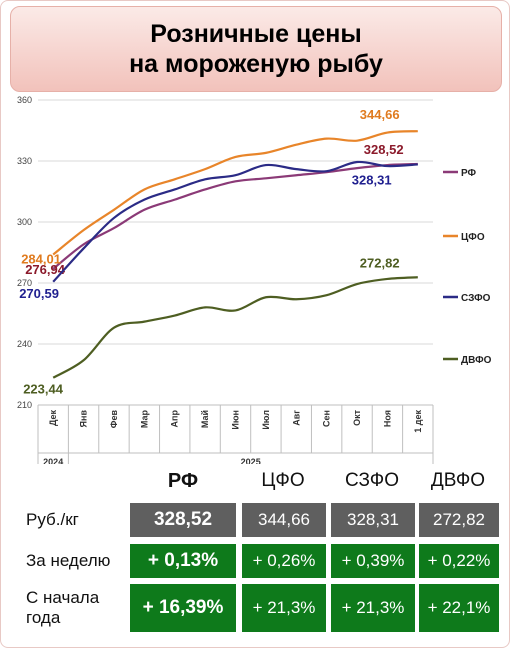 This screenshot has width=510, height=648. What do you see at coordinates (357, 417) in the screenshot?
I see `x-tick-label: Окт` at bounding box center [357, 417].